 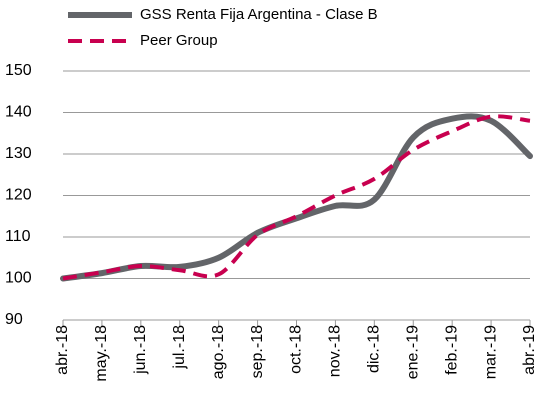 What do you see at coordinates (18, 112) in the screenshot?
I see `y-tick-label: 140` at bounding box center [18, 112].